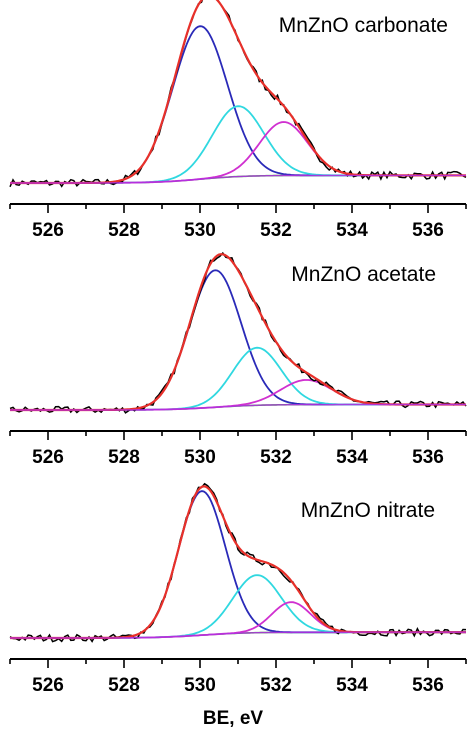 This screenshot has width=468, height=736. Describe the element at coordinates (363, 25) in the screenshot. I see `panel-title: MnZnO carbonate` at that location.